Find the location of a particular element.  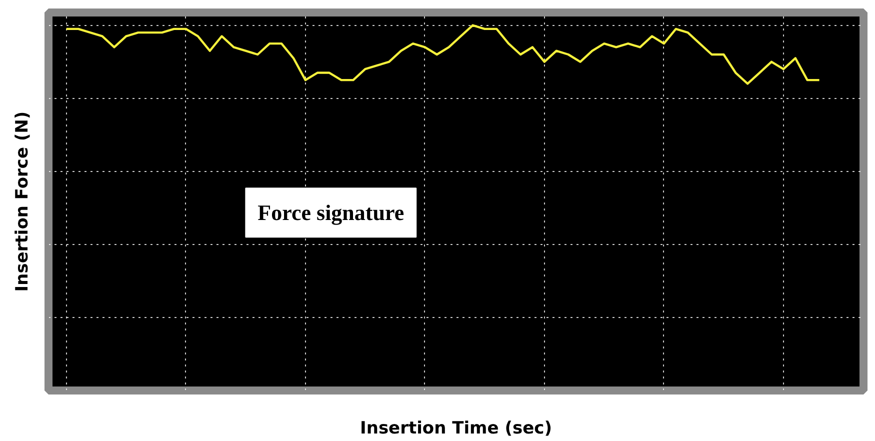

y-axis-title: Insertion Force (N) is located at coordinates (22, 201).